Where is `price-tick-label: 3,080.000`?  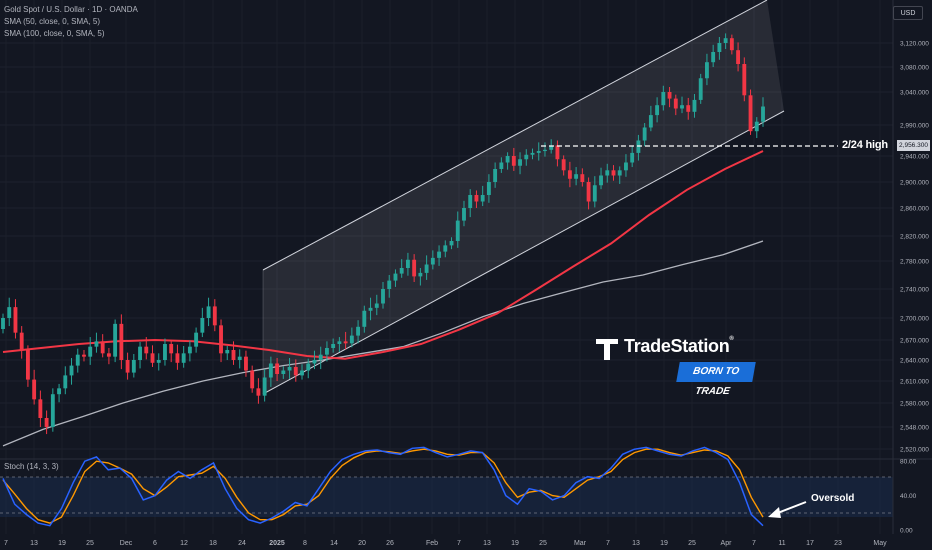 price-tick-label: 3,080.000 is located at coordinates (914, 68).